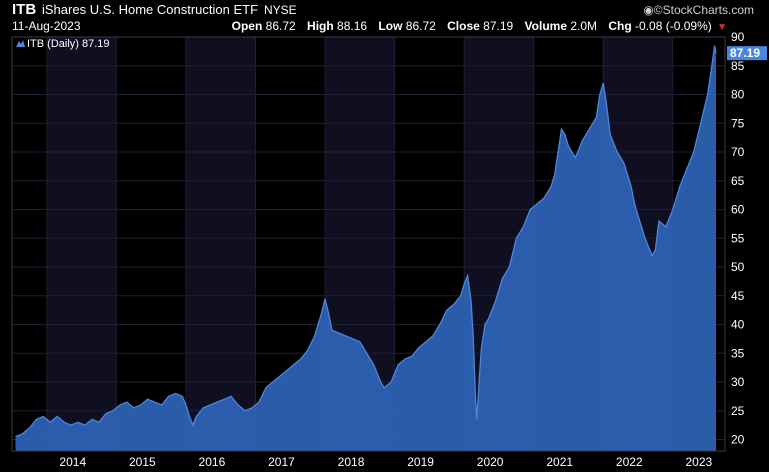  I want to click on y-tick-label: 70, so click(738, 152).